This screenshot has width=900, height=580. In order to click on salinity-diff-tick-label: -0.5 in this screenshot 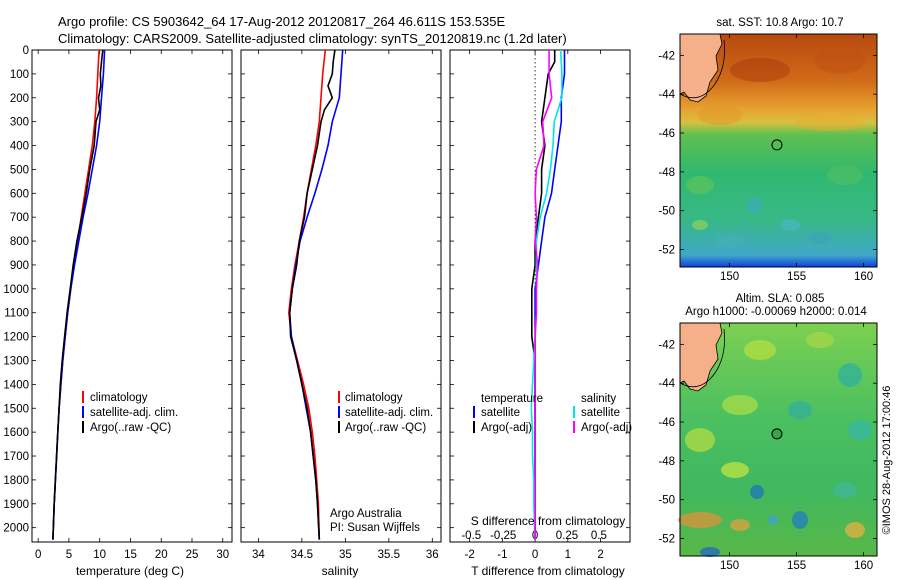, I will do `click(471, 536)`.